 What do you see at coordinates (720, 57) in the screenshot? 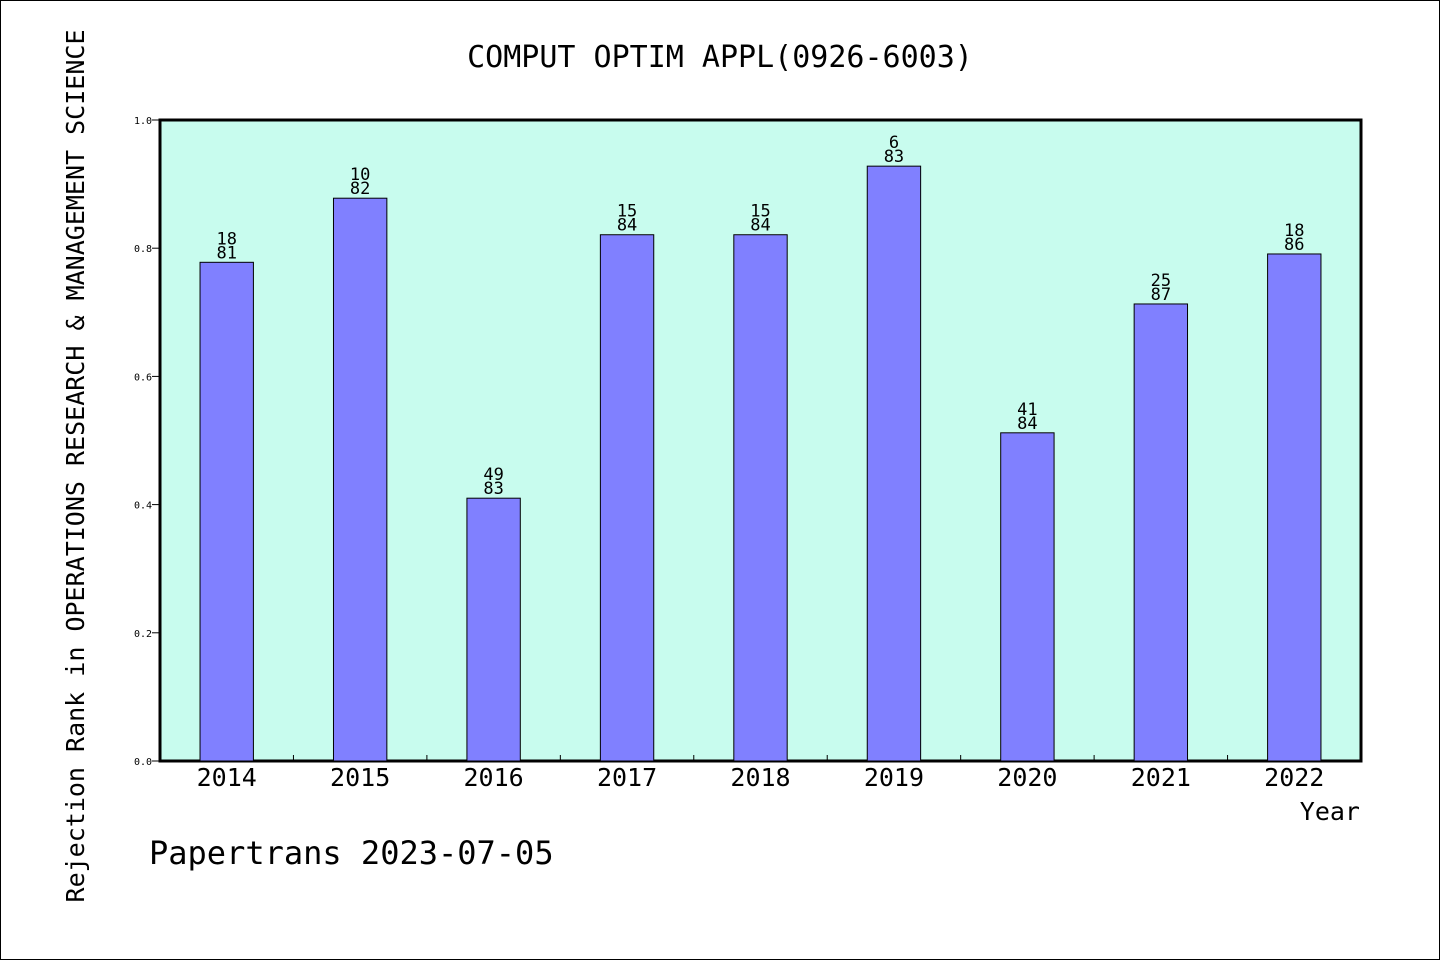
I see `chart-title: COMPUT OPTIM APPL(0926-6003)` at bounding box center [720, 57].